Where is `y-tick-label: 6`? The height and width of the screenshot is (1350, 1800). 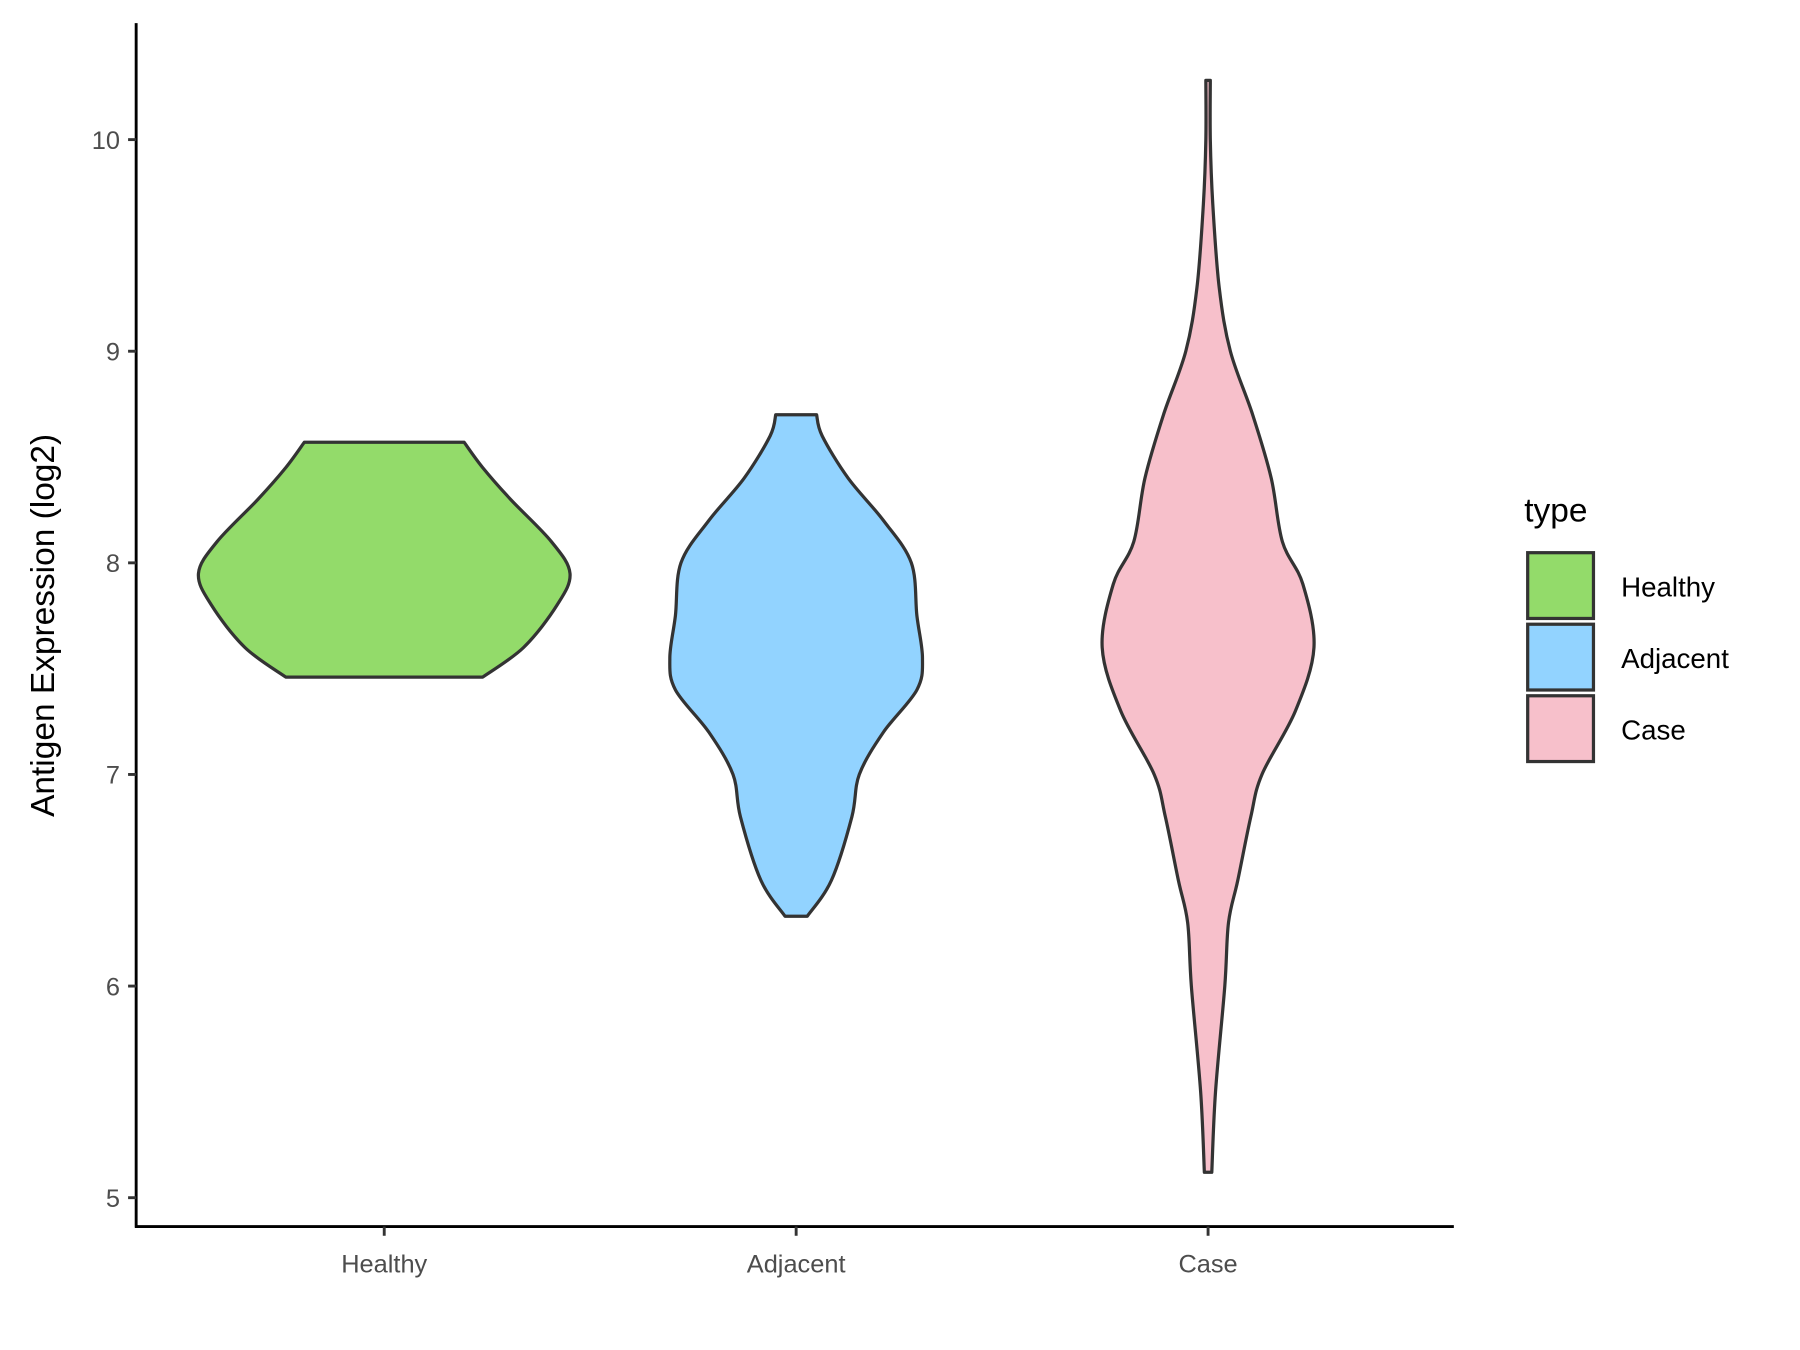 y-tick-label: 6 is located at coordinates (113, 987).